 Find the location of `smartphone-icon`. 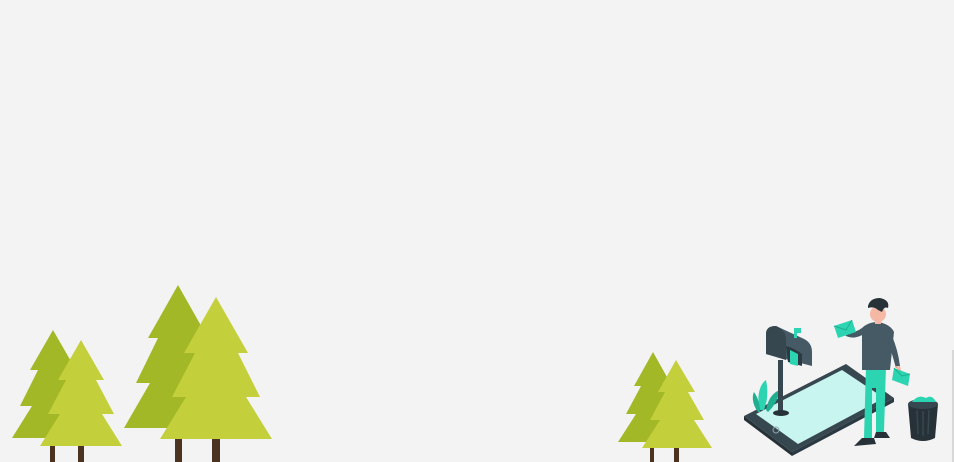

smartphone-icon is located at coordinates (819, 410).